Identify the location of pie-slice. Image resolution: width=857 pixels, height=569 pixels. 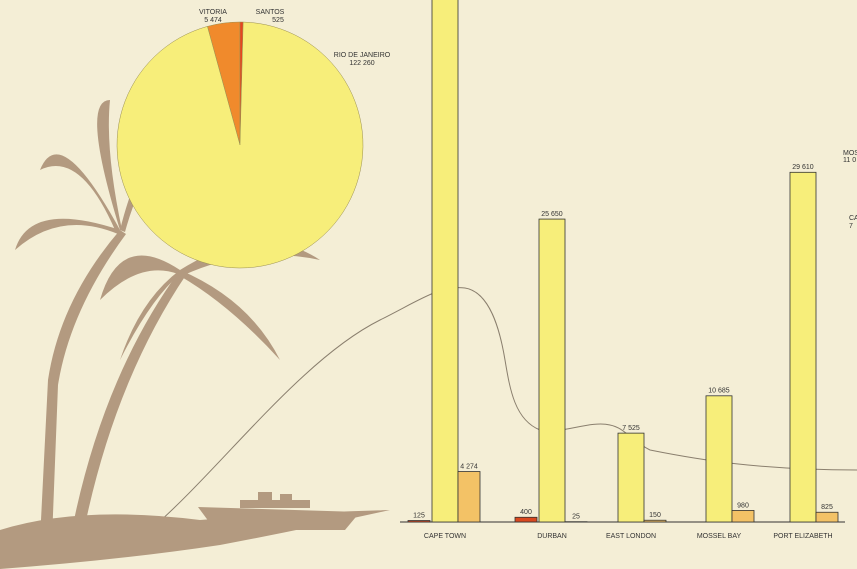
(240, 145).